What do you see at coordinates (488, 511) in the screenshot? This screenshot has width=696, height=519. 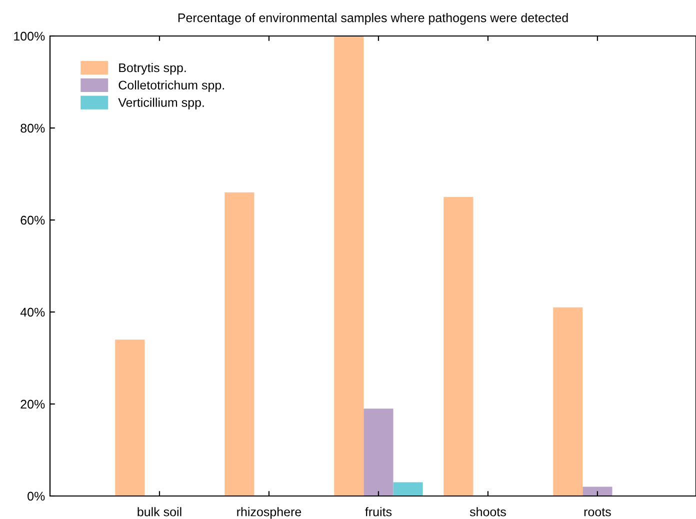 I see `x-tick-label: shoots` at bounding box center [488, 511].